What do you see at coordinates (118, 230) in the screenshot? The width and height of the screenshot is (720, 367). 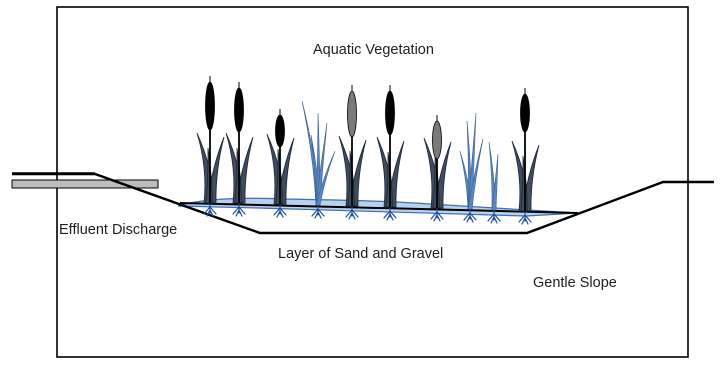 I see `label-effluent-discharge: Effluent Discharge` at bounding box center [118, 230].